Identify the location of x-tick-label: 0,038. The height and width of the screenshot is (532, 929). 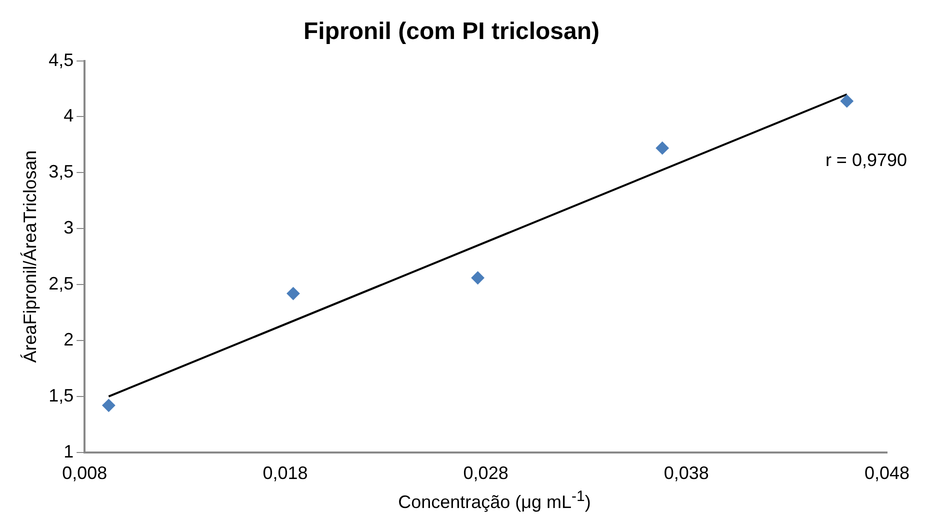
(686, 473).